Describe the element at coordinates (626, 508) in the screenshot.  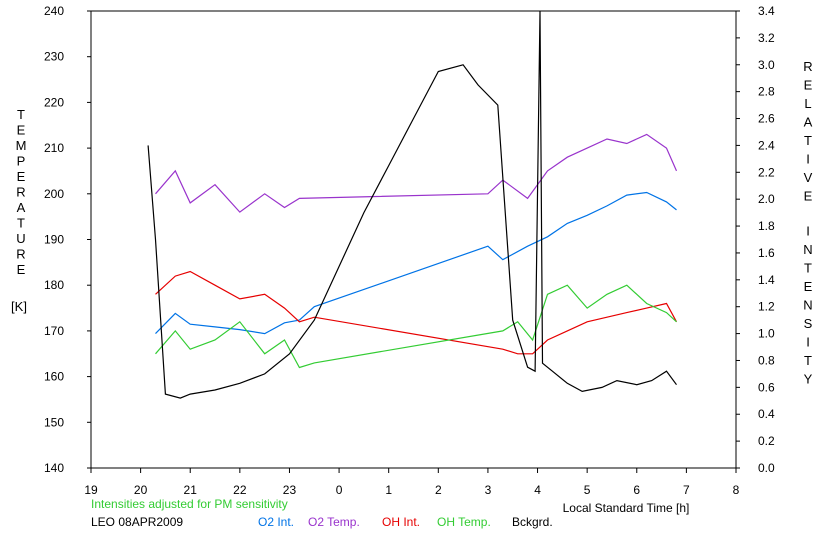
I see `x-axis-label: Local Standard Time [h]` at that location.